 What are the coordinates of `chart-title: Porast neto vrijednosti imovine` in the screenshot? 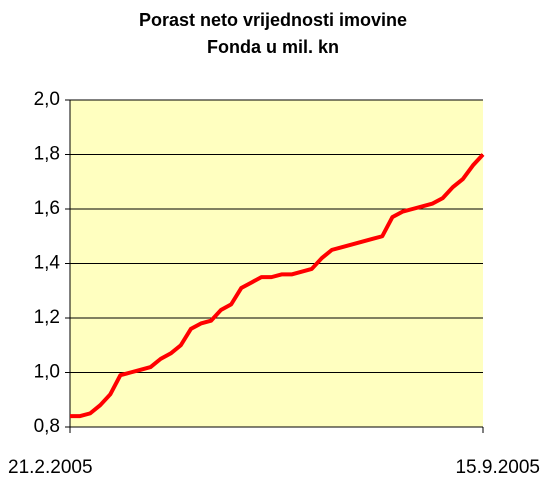 It's located at (273, 20).